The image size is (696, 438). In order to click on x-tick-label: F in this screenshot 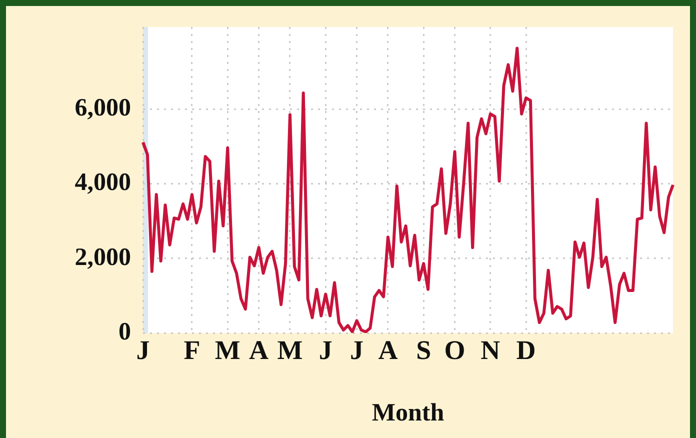, I will do `click(192, 350)`.